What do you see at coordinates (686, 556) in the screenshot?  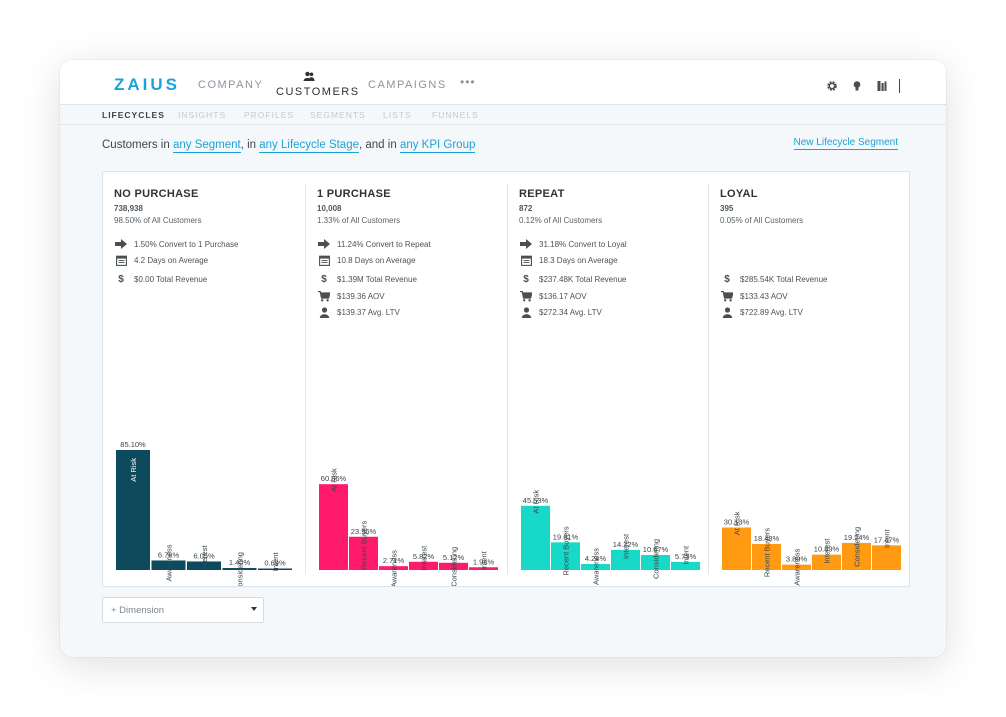 I see `chart-value-label: 5.73%` at bounding box center [686, 556].